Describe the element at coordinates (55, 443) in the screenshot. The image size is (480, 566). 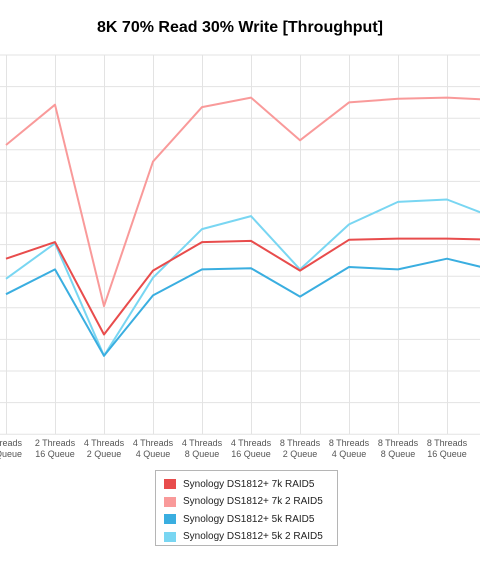
I see `x-tick-label: 2 Threads` at that location.